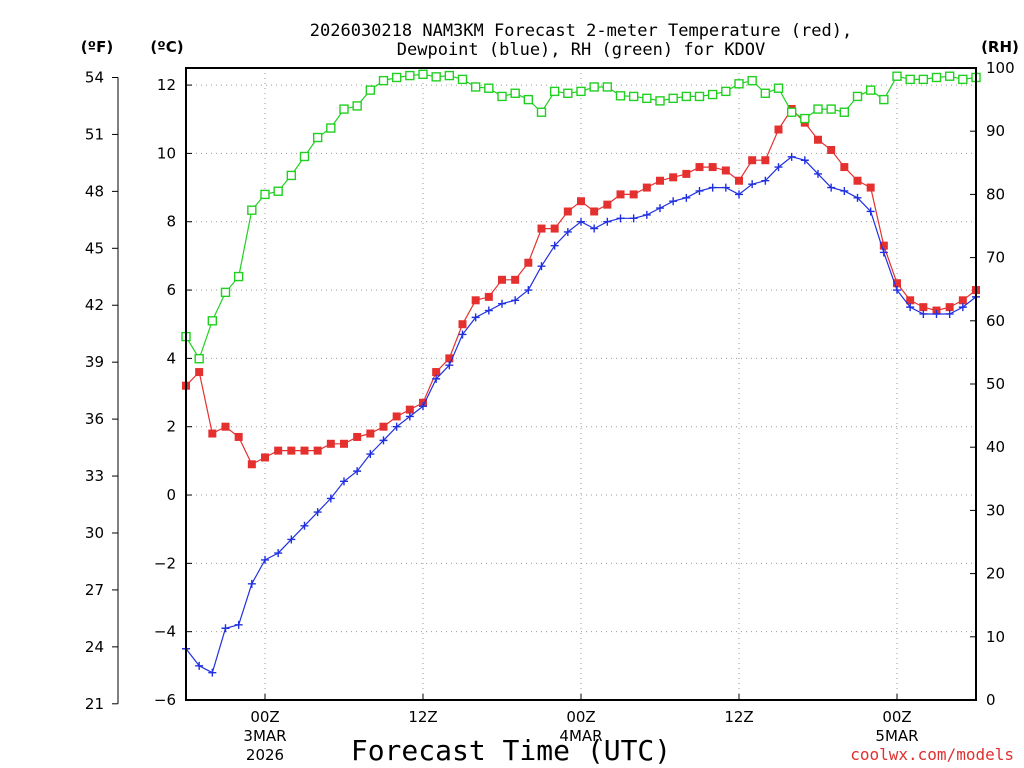  What do you see at coordinates (165, 700) in the screenshot?
I see `celsius-tick-label: −6` at bounding box center [165, 700].